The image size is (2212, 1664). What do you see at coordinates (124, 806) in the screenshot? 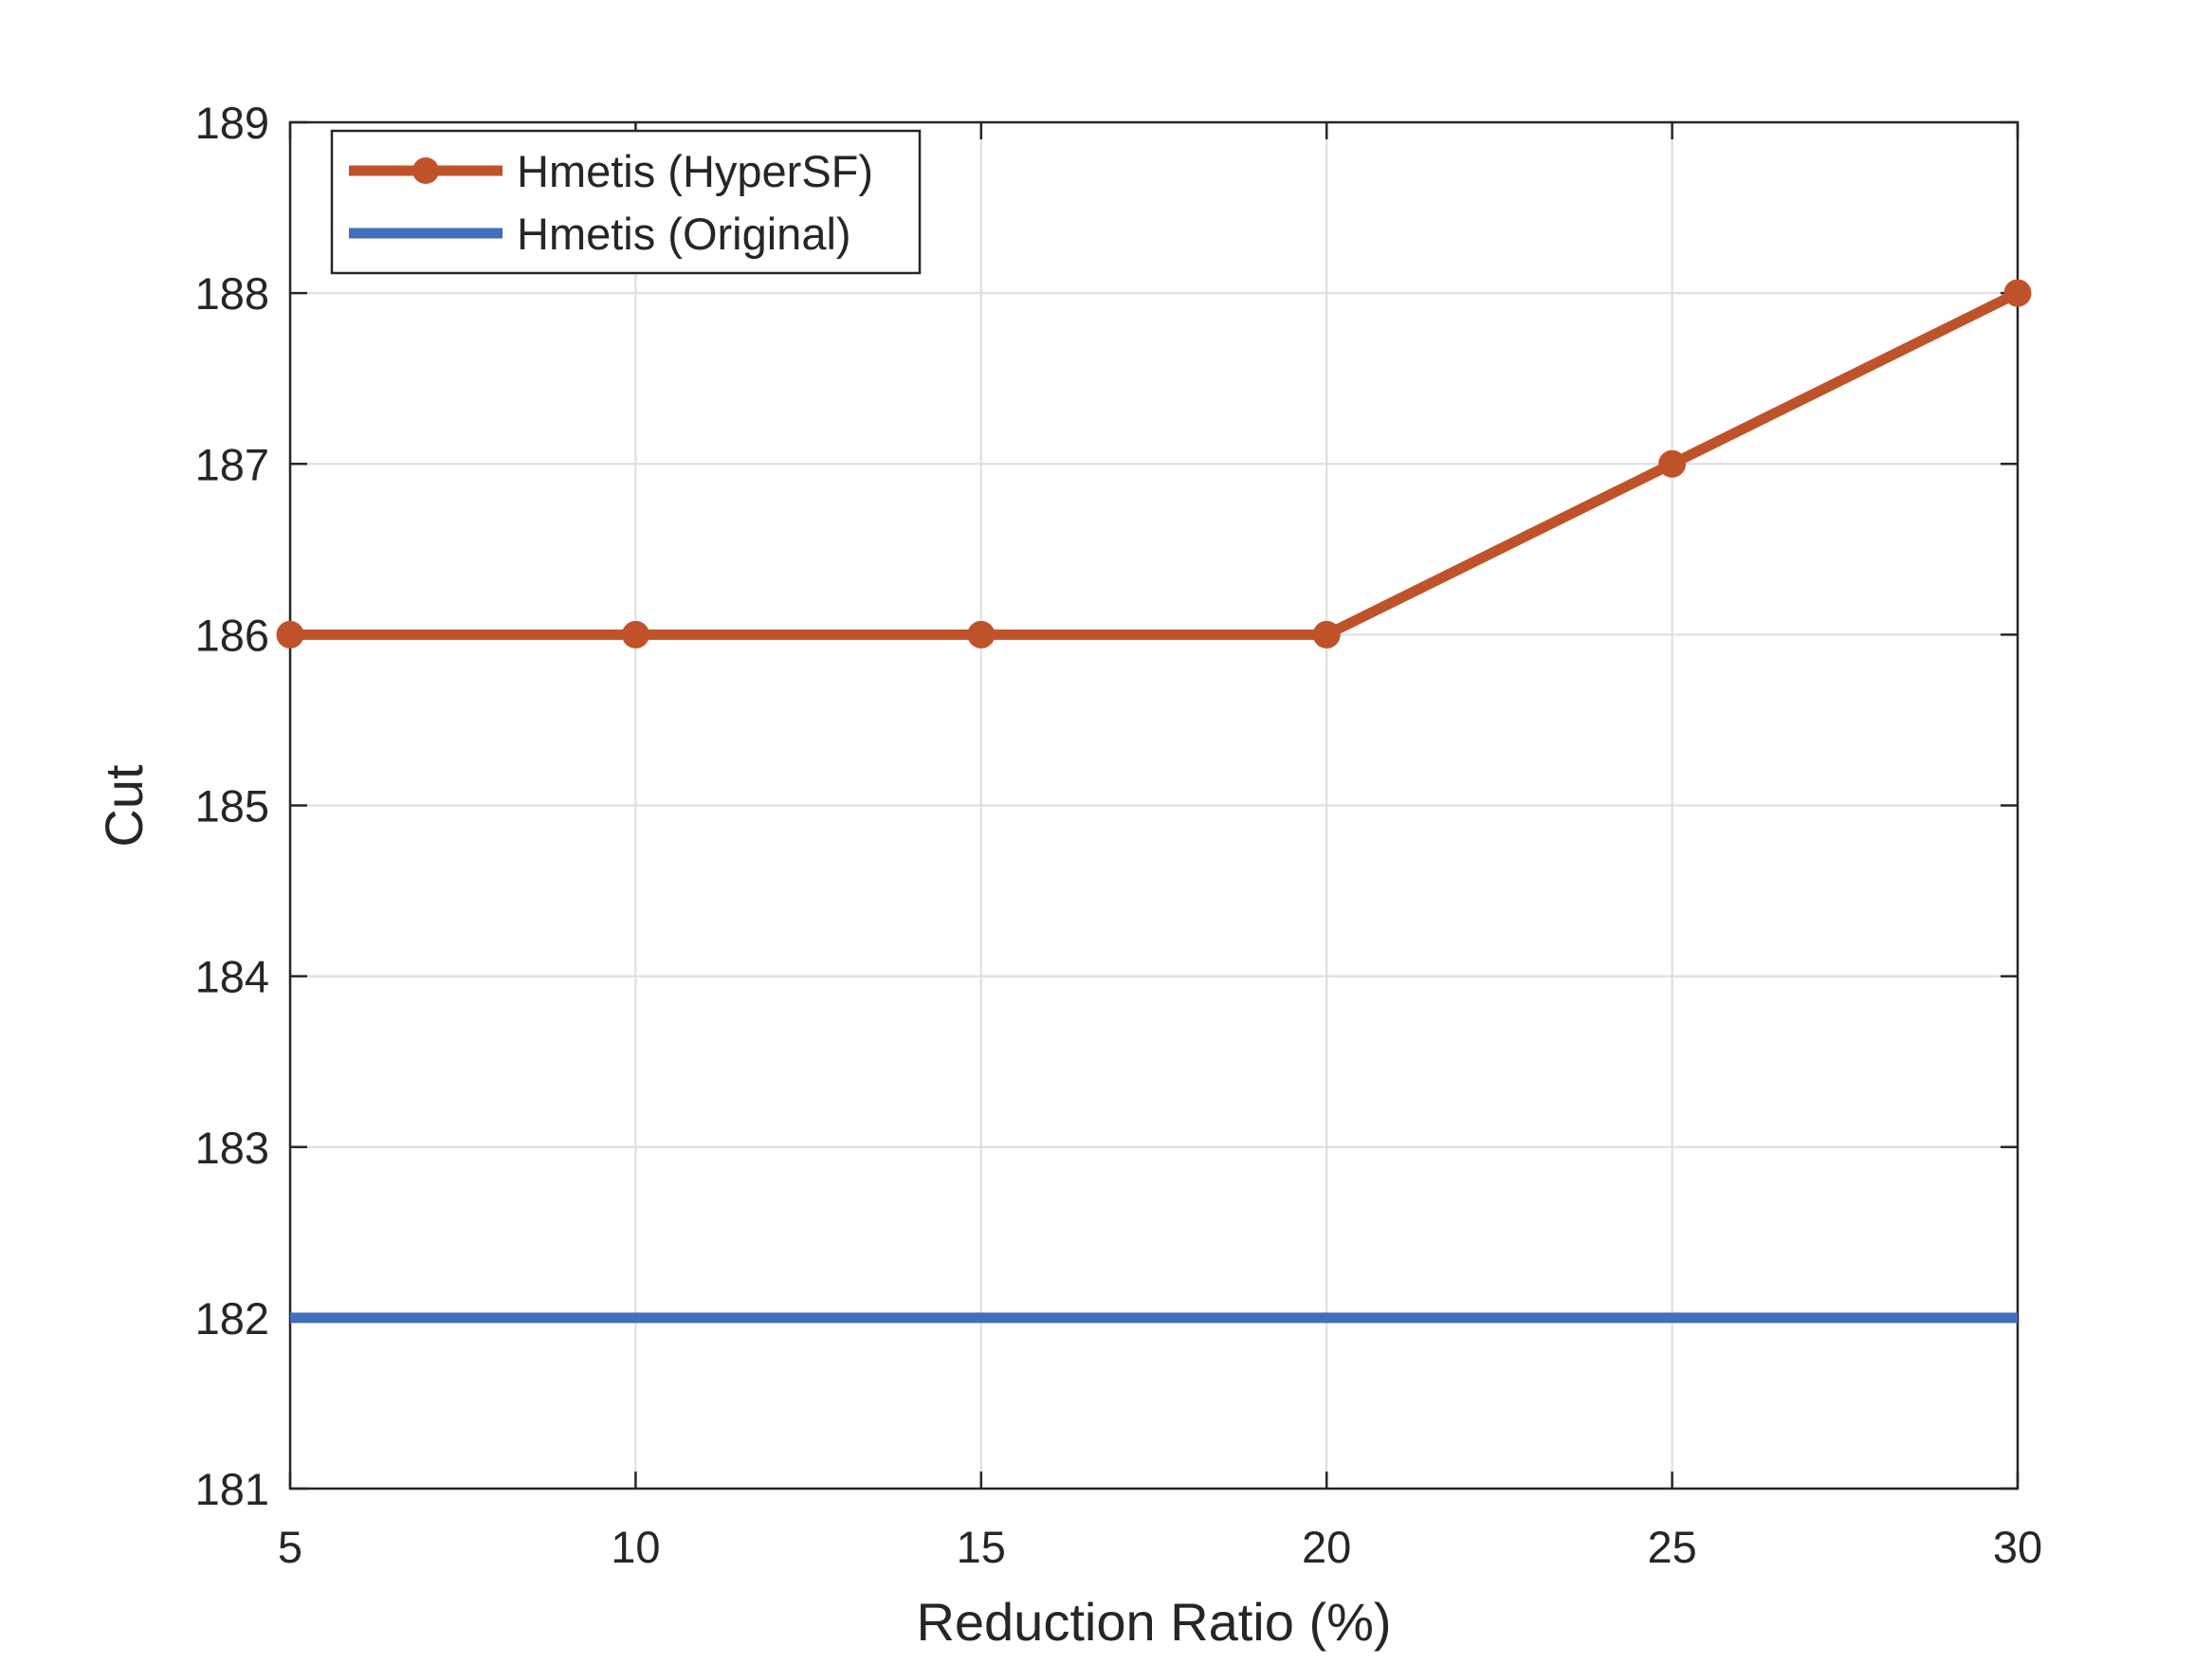
I see `y-axis-label: Cut` at bounding box center [124, 806].